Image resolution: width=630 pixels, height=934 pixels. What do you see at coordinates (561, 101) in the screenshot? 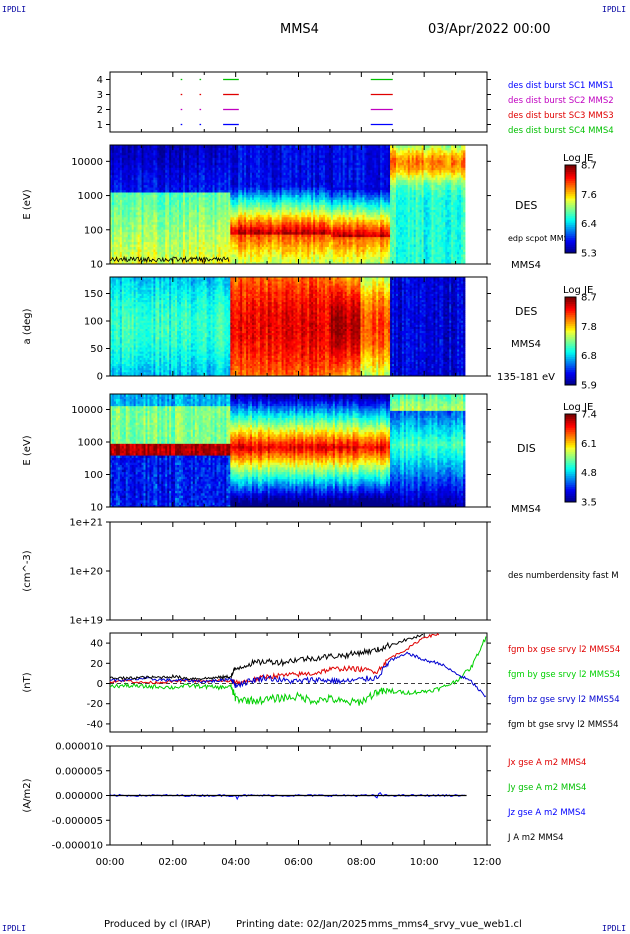
I see `burst-legend-entry: des dist burst SC2 MMS2` at bounding box center [561, 101].